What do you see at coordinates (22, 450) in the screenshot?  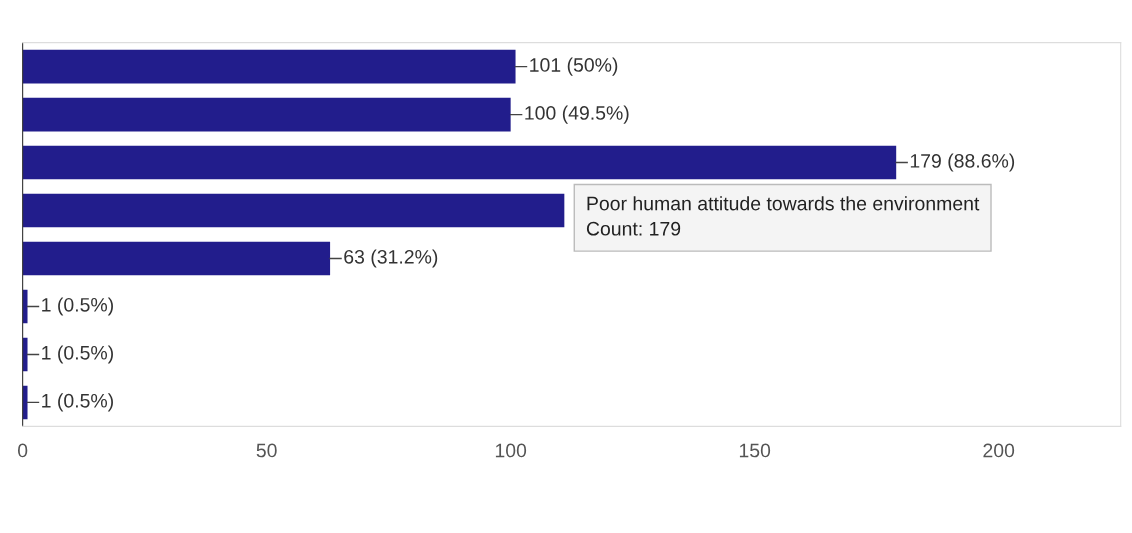 I see `x-tick-label: 0` at bounding box center [22, 450].